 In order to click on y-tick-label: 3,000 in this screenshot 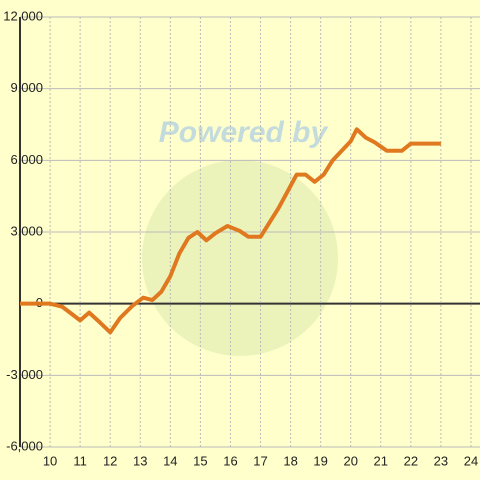, I will do `click(26, 230)`.